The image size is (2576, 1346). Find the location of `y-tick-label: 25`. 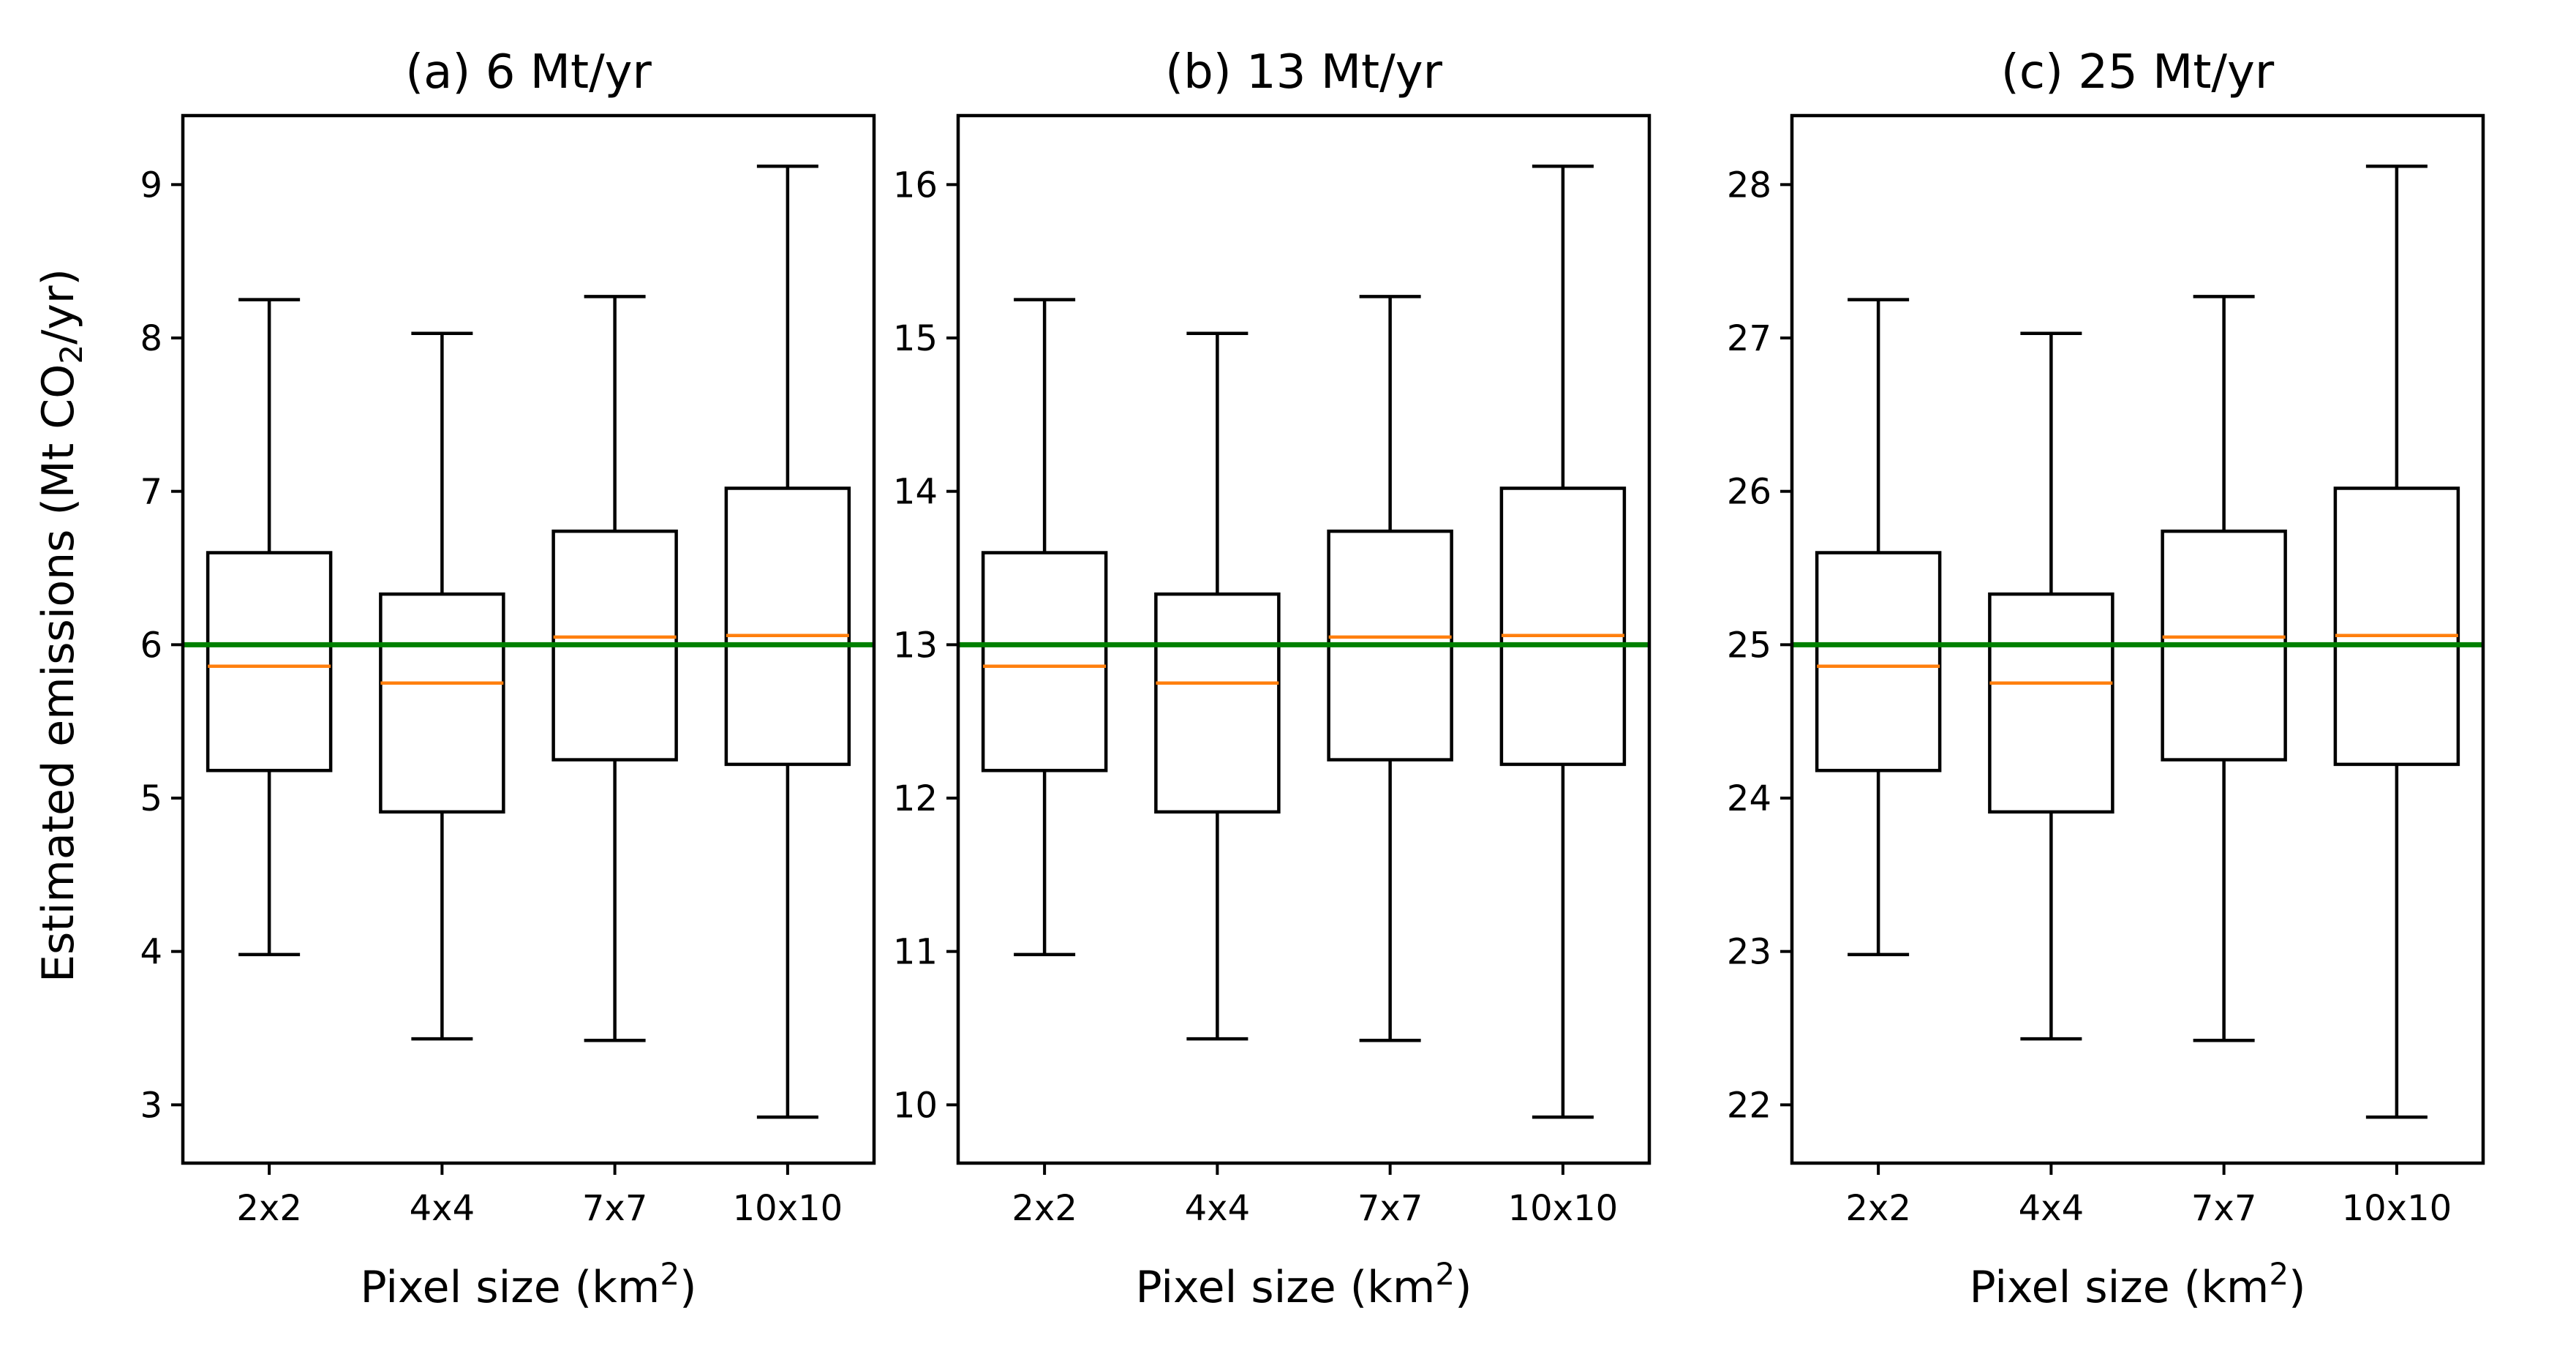

y-tick-label: 25 is located at coordinates (1749, 646).